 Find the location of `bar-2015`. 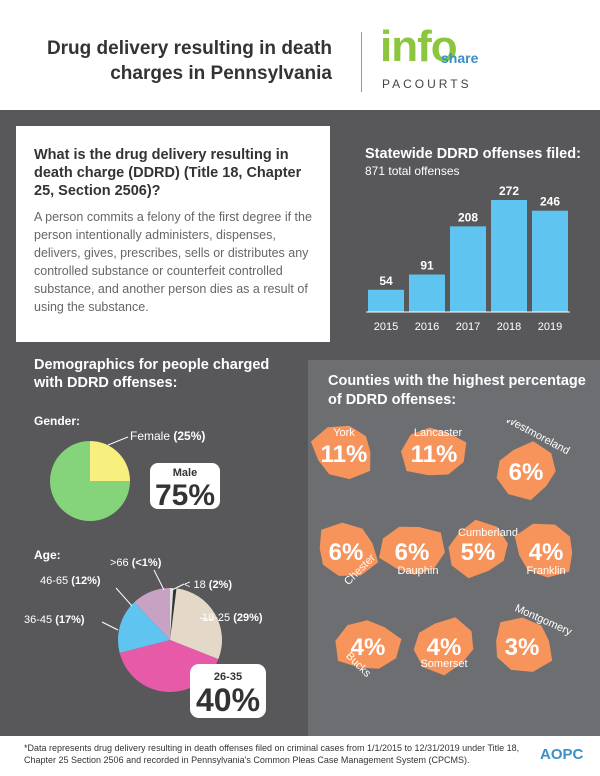

bar-2015 is located at coordinates (386, 300).